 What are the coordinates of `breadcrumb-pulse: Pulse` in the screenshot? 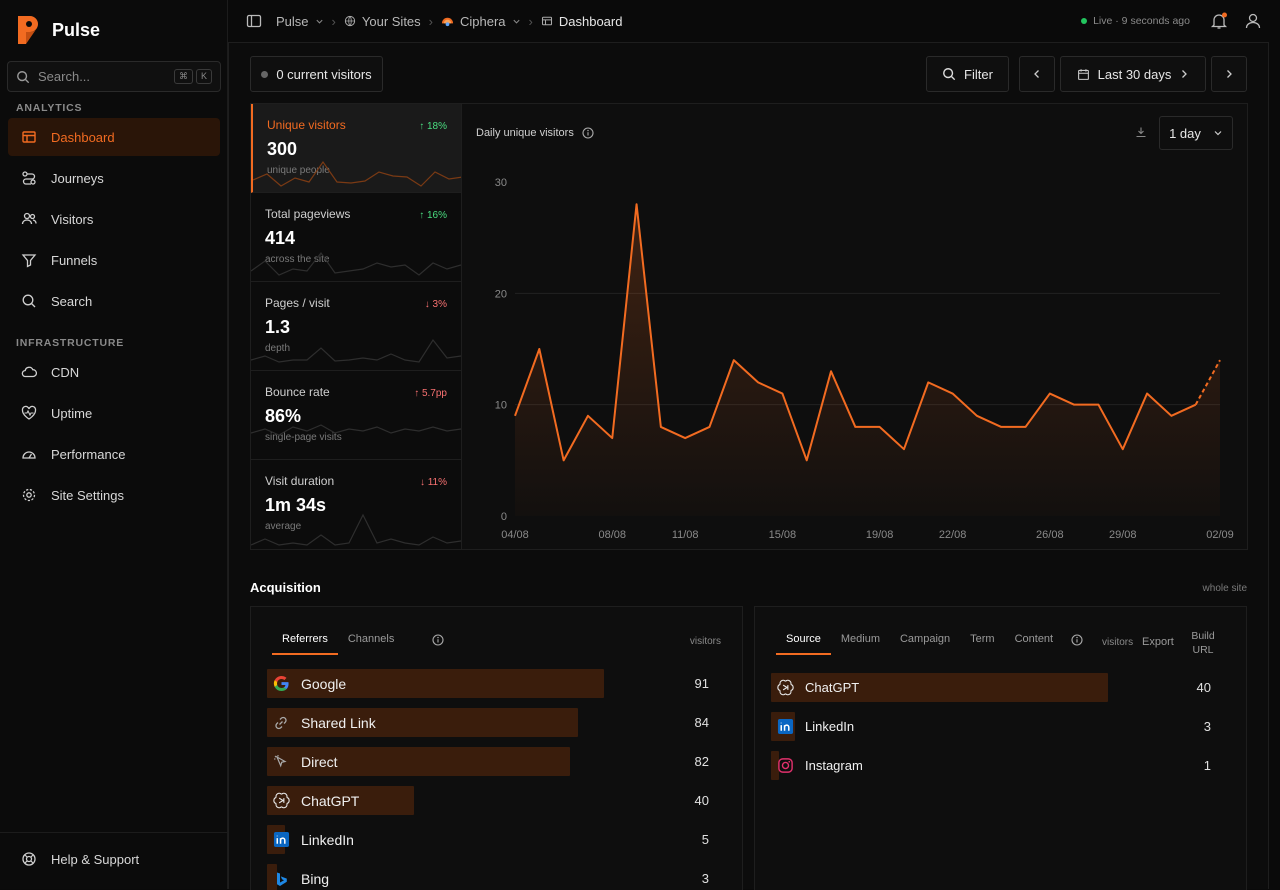 It's located at (300, 21).